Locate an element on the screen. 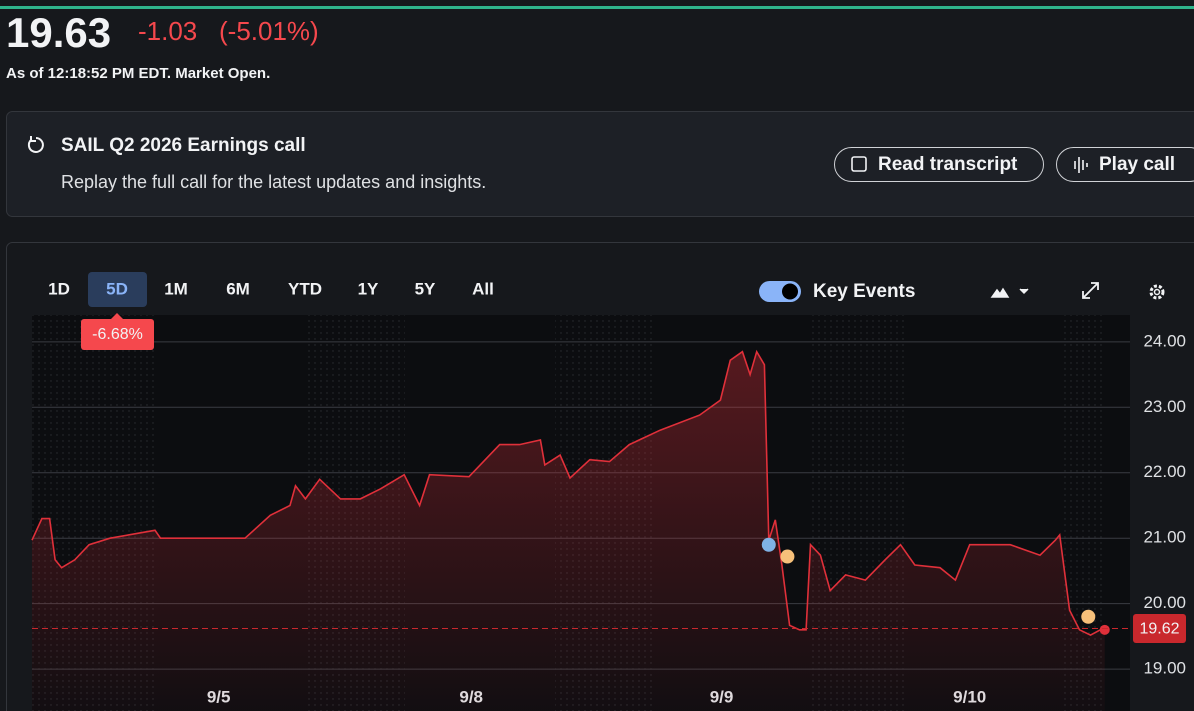 This screenshot has height=711, width=1194. banner is located at coordinates (600, 164).